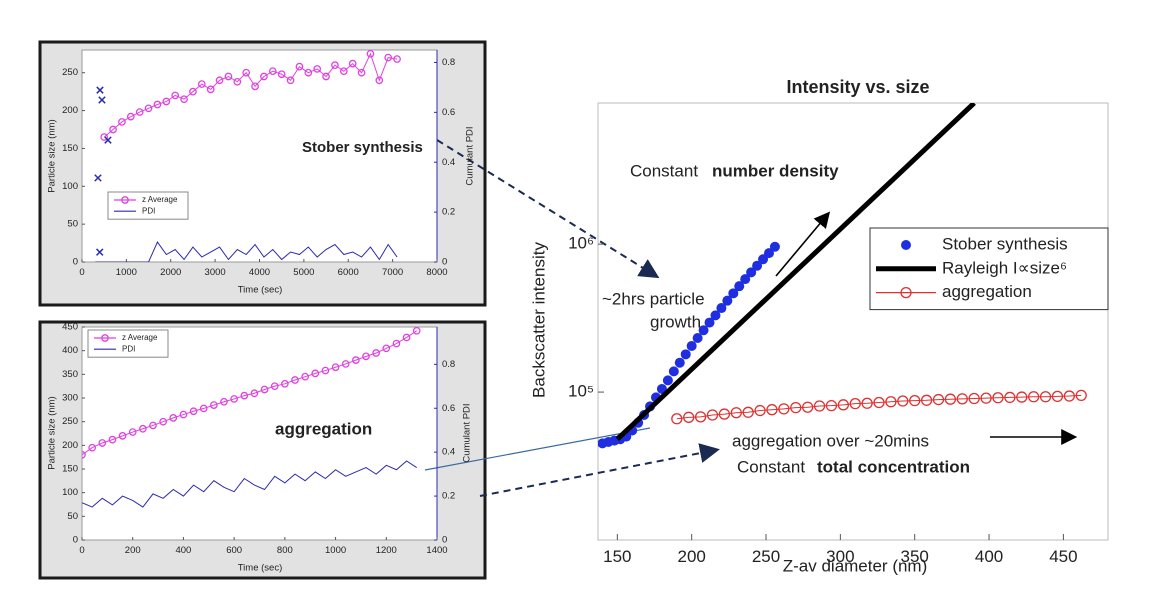 This screenshot has height=612, width=1173. What do you see at coordinates (70, 350) in the screenshot?
I see `y-tick-label: 400` at bounding box center [70, 350].